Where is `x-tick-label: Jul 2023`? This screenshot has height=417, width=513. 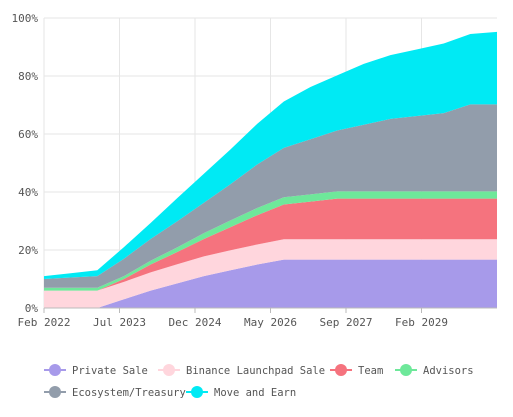 x-tick-label: Jul 2023 is located at coordinates (119, 322).